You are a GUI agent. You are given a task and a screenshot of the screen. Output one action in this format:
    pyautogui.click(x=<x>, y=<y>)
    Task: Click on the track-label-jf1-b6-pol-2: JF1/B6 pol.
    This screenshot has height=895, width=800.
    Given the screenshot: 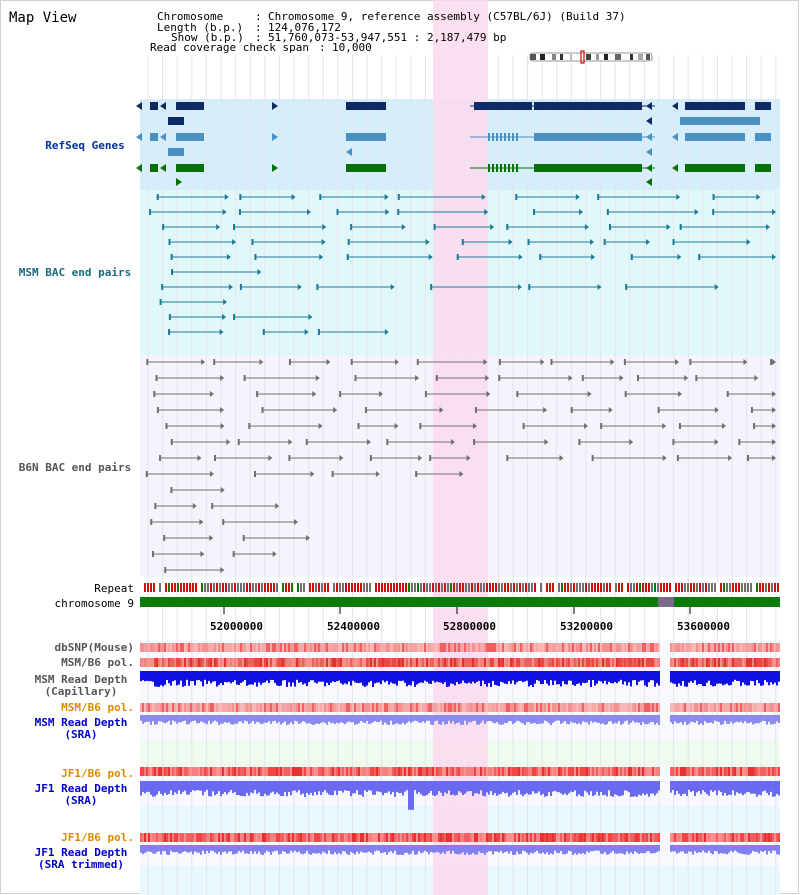 What is the action you would take?
    pyautogui.click(x=97, y=837)
    